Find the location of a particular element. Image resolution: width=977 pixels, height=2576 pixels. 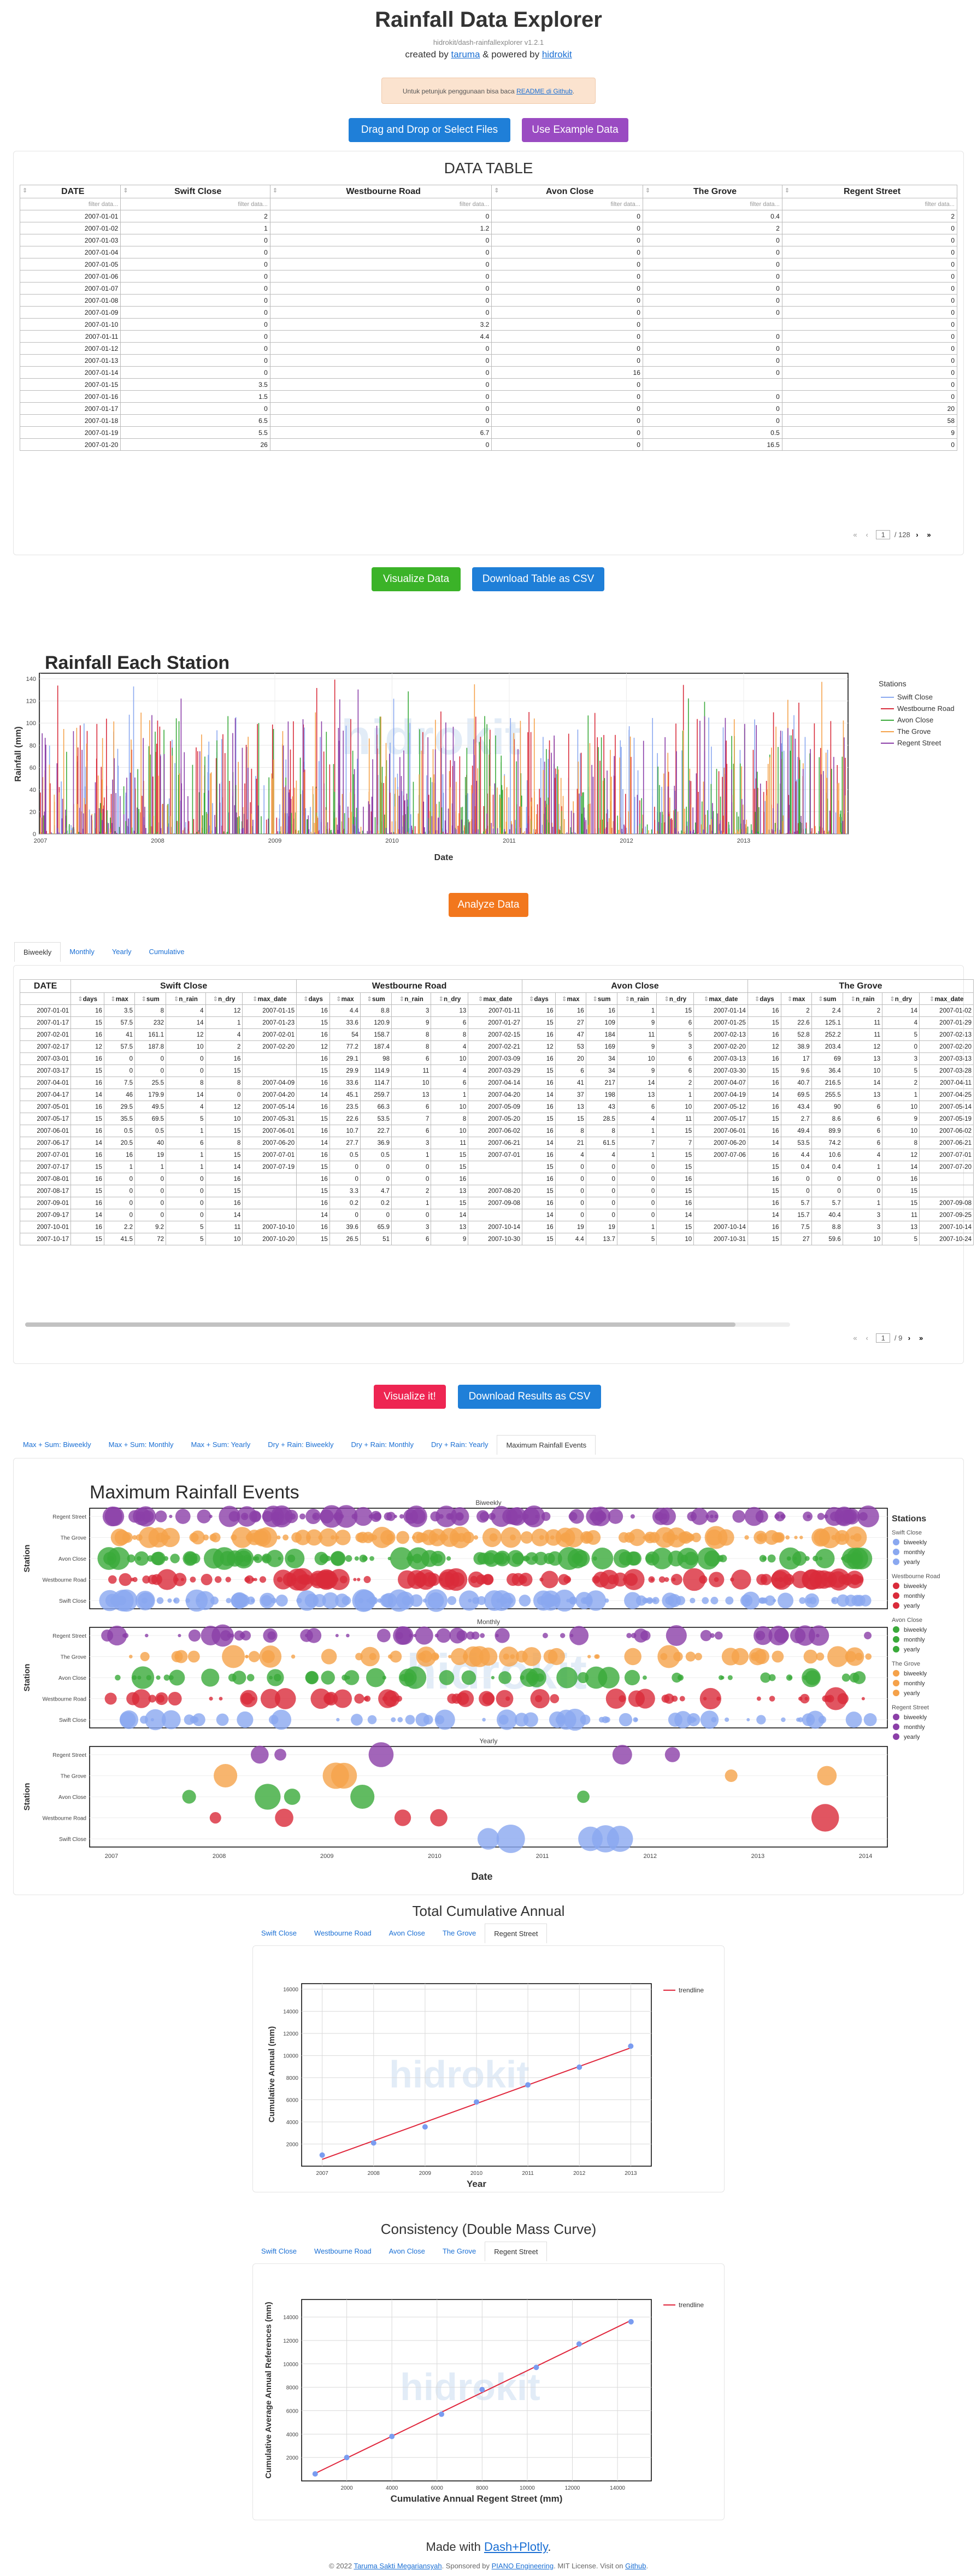

table-cell: 10.7 is located at coordinates (345, 1131).